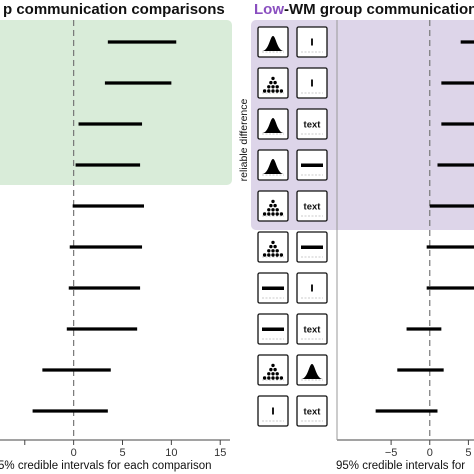 The width and height of the screenshot is (474, 474). I want to click on row-1-right-tick-icon, so click(312, 42).